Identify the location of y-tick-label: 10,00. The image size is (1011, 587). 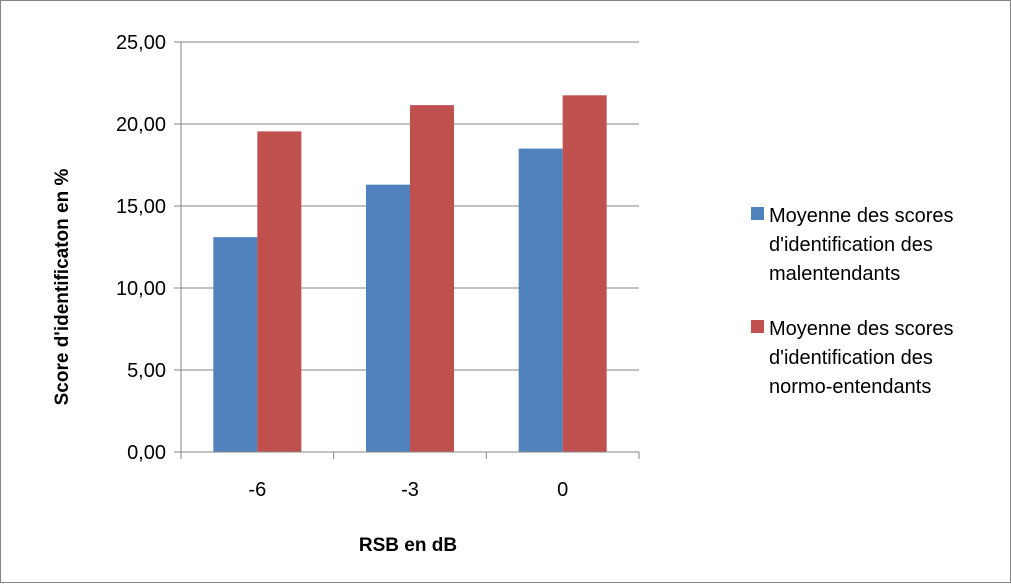
(141, 289).